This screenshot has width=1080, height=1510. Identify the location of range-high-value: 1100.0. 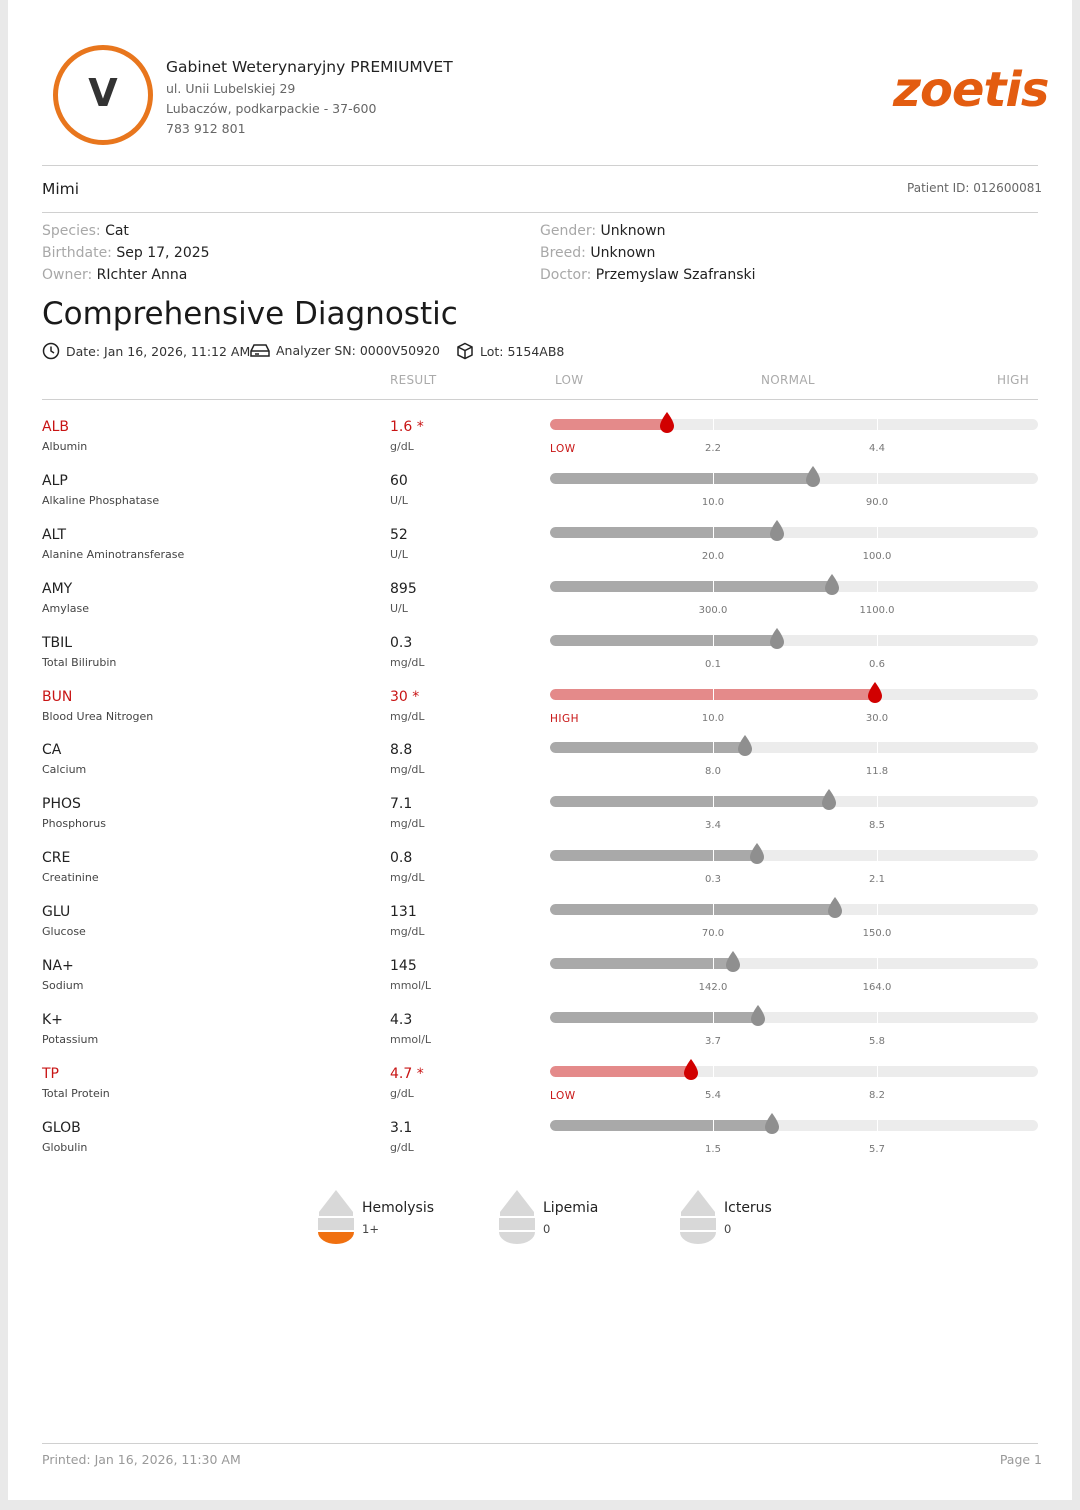
(877, 610).